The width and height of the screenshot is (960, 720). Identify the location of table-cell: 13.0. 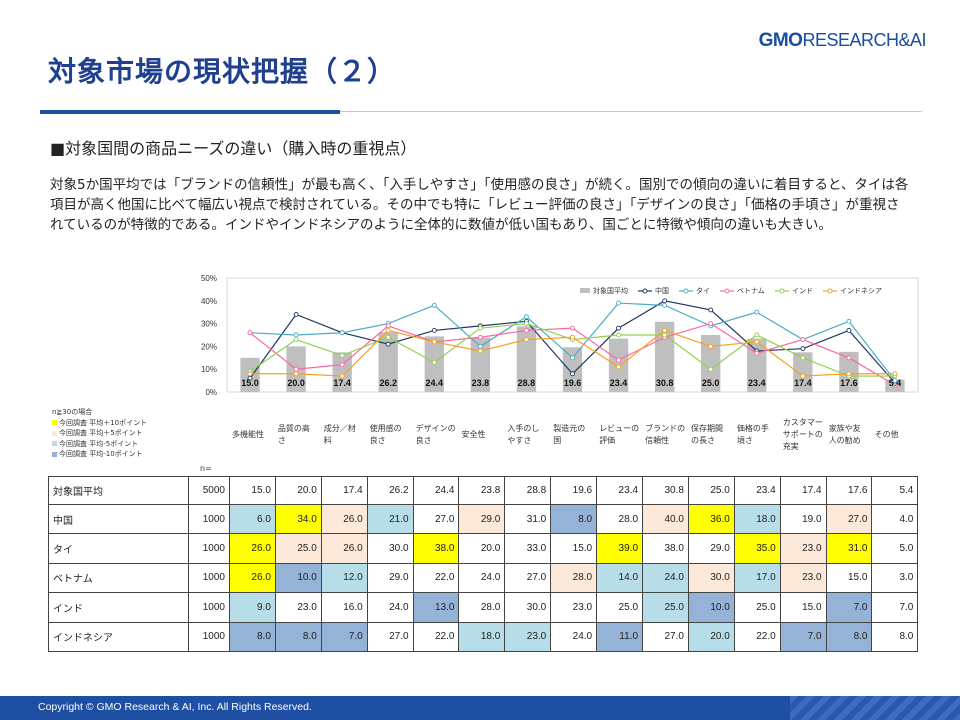
(436, 607).